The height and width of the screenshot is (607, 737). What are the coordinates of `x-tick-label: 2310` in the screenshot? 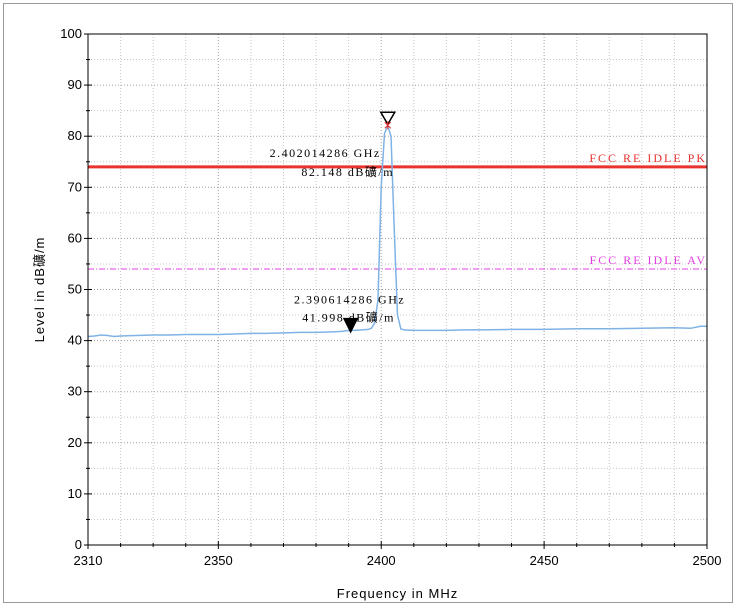 It's located at (88, 560).